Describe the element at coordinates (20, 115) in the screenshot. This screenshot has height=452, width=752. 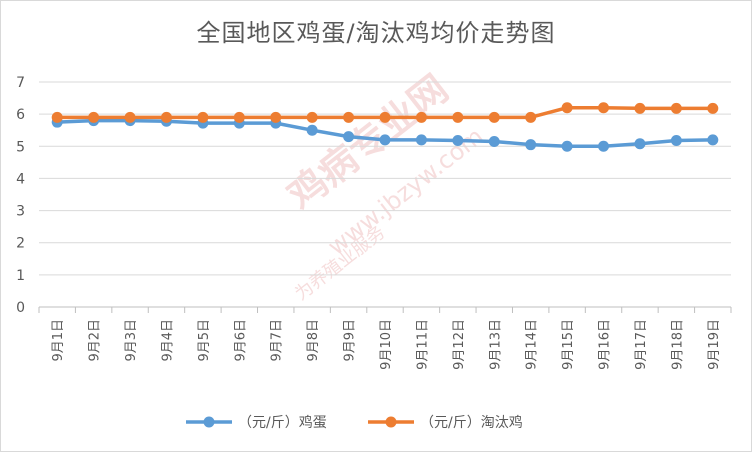
I see `y-tick-label: 6` at that location.